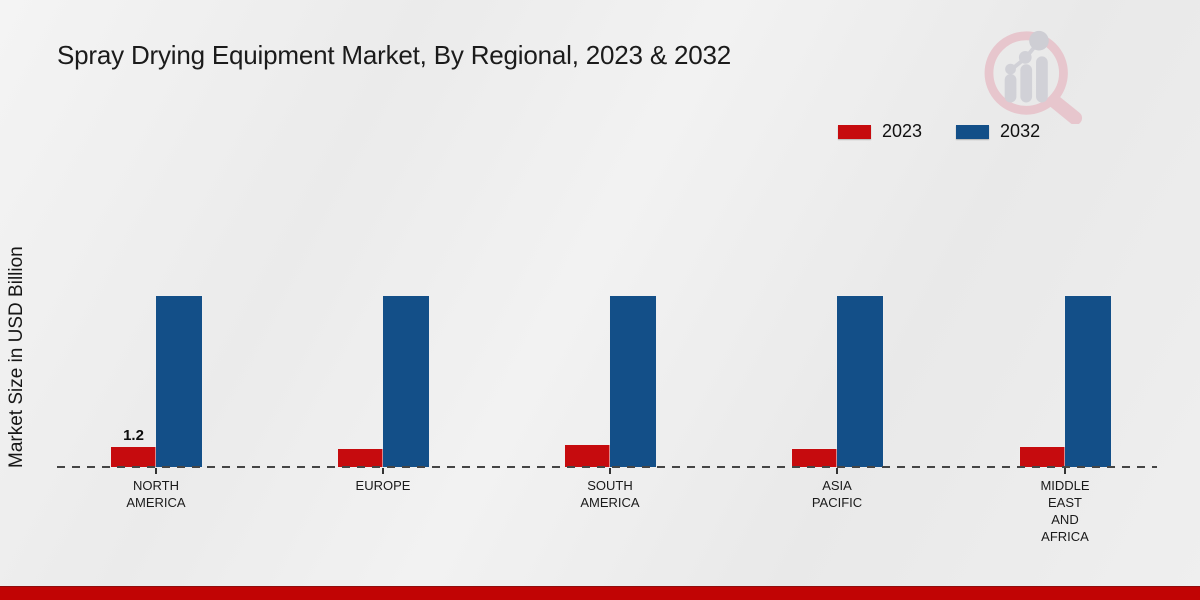 This screenshot has height=600, width=1200. I want to click on bar-icon-large, so click(1042, 79).